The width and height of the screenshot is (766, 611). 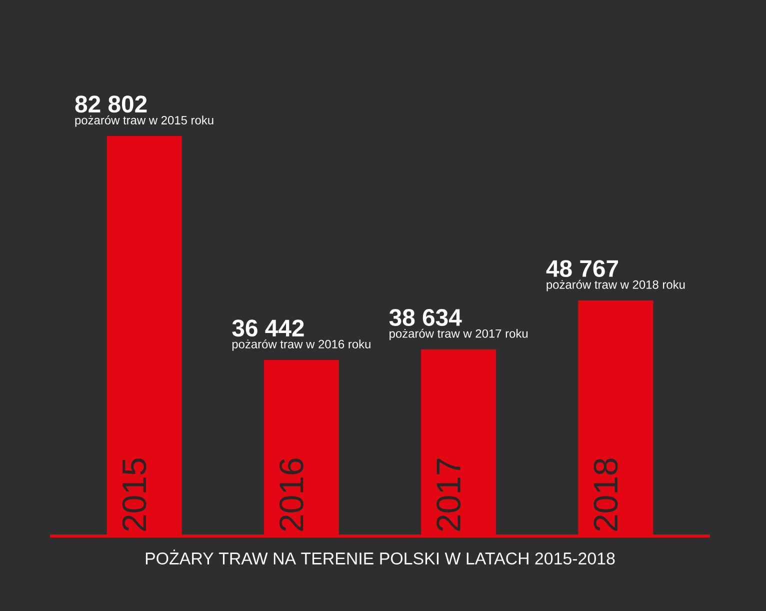 I want to click on data-label: 82 802, so click(x=111, y=104).